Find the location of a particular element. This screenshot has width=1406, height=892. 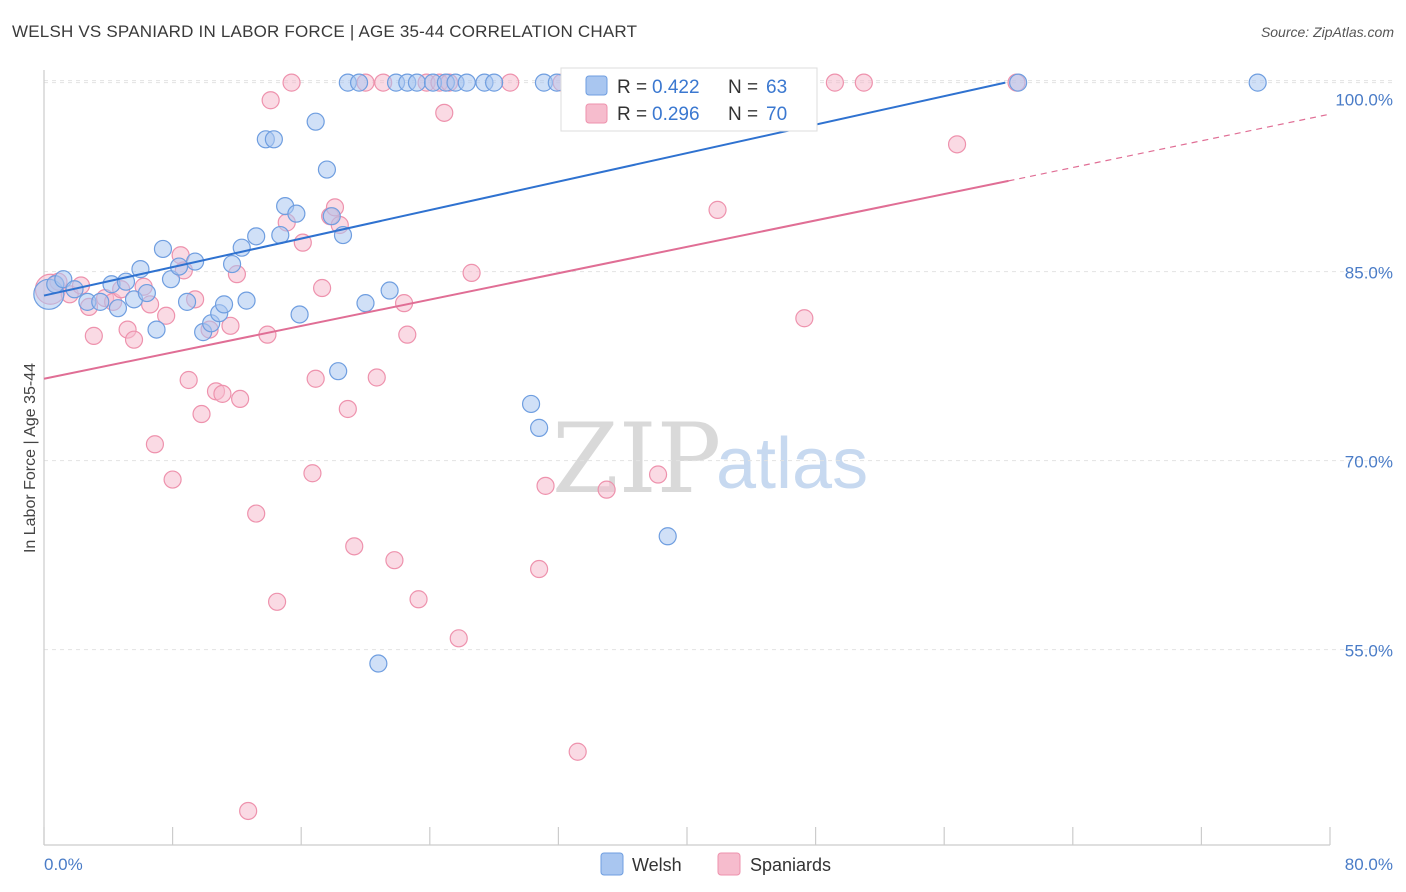

spaniards-trend-extension is located at coordinates (1169, 147).